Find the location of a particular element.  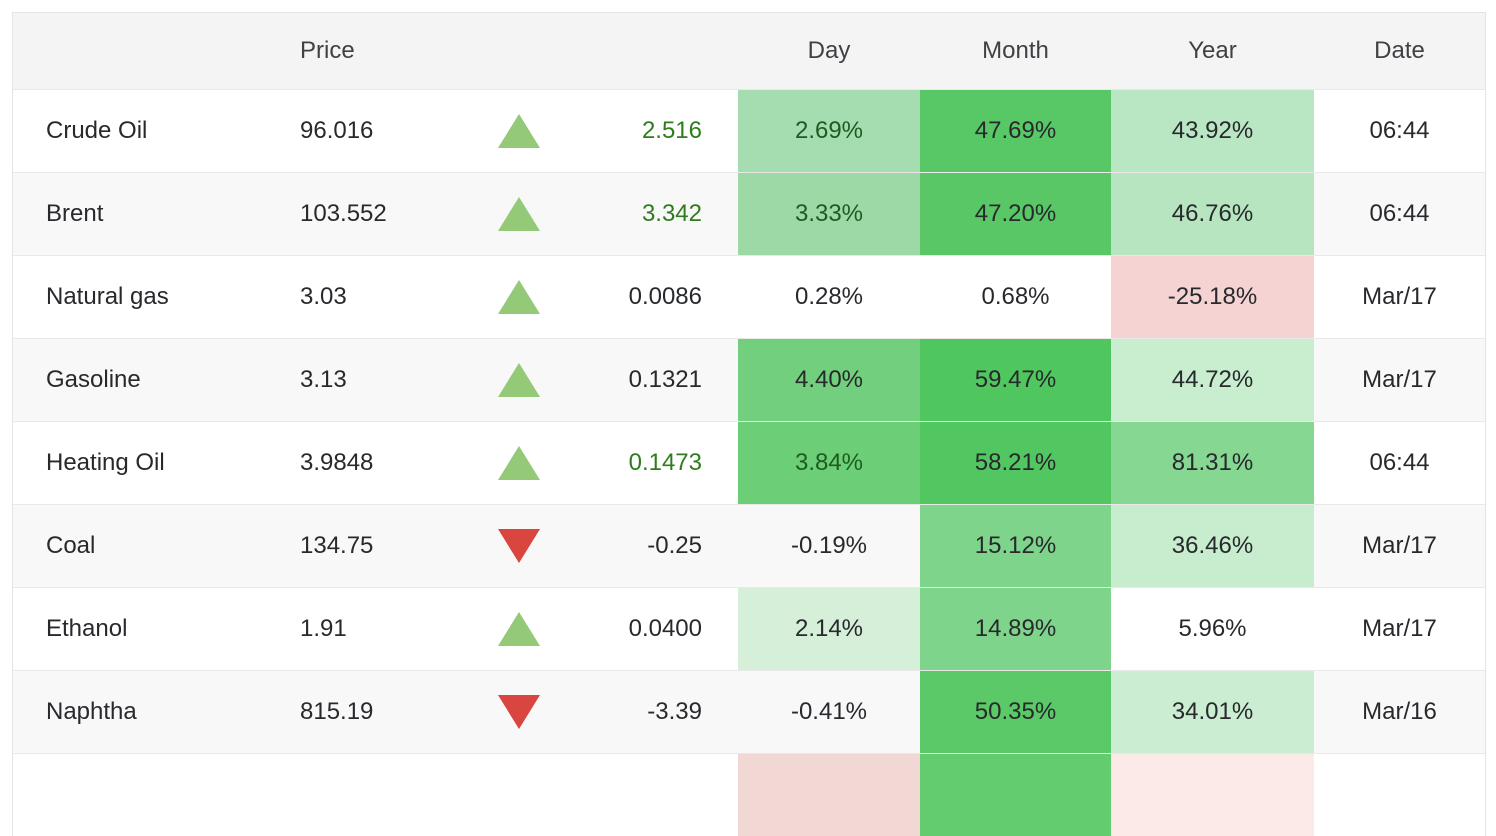

year-change-cell: 36.46% is located at coordinates (1212, 546).